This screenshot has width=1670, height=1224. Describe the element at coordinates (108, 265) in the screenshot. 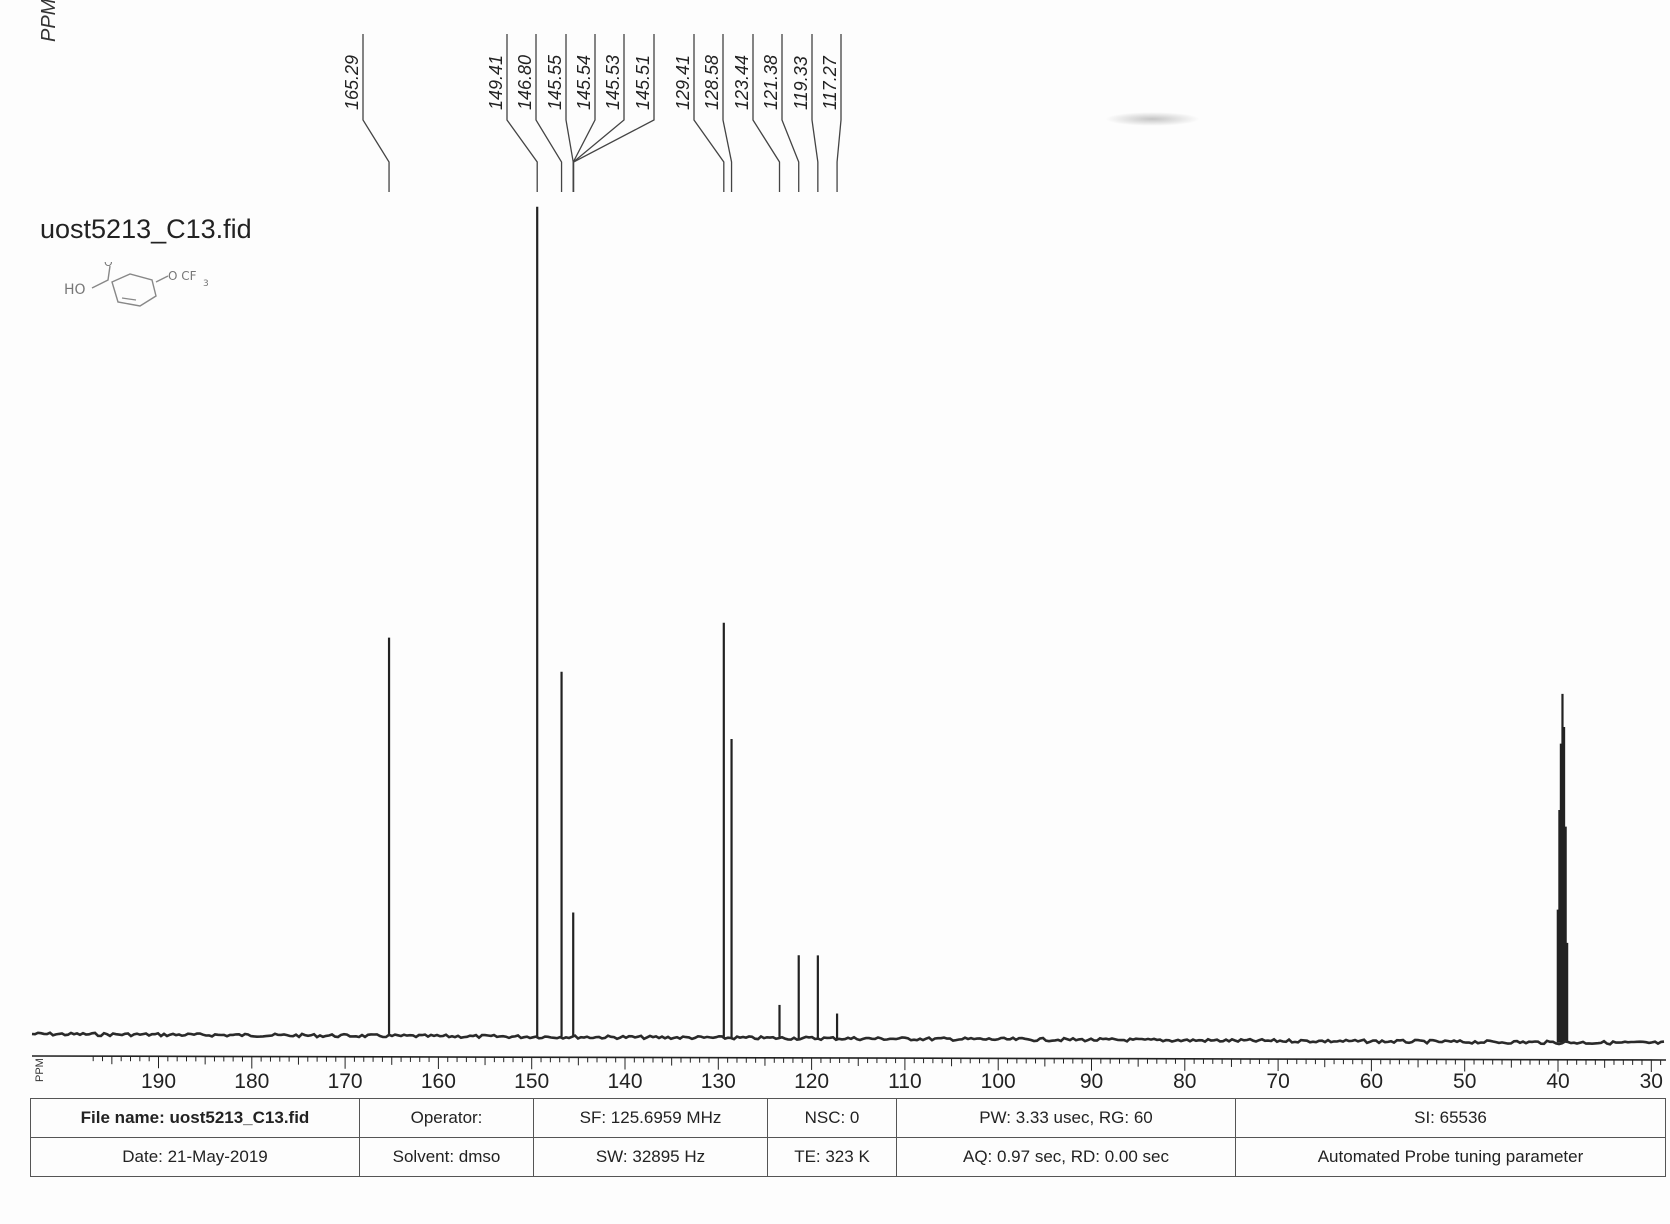

I see `svg-text: O` at that location.